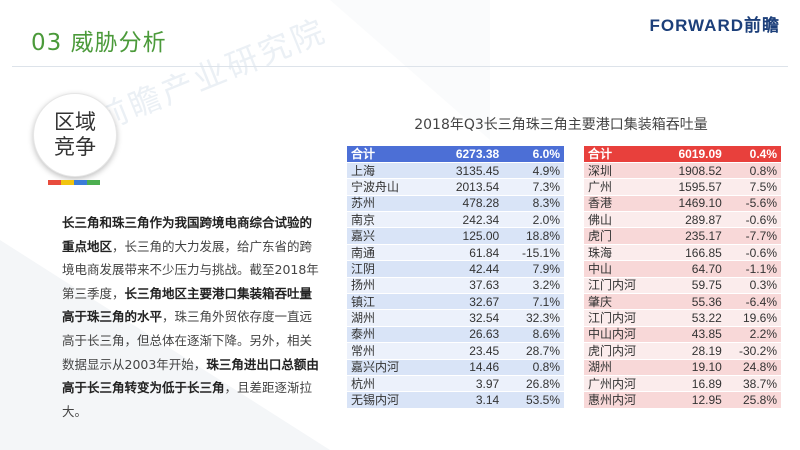 This screenshot has height=450, width=800. Describe the element at coordinates (187, 399) in the screenshot. I see `paragraph-text-3: ，且差距逐渐拉大。` at that location.